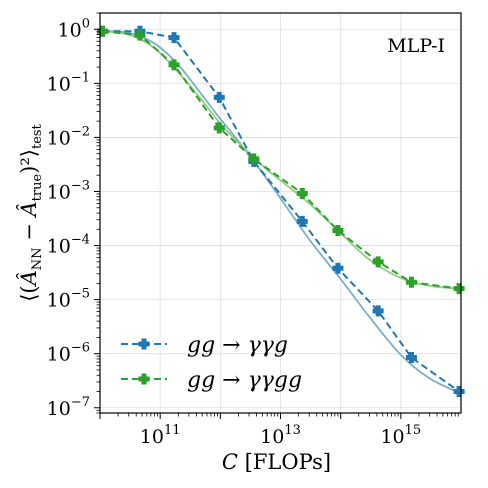 This screenshot has height=488, width=488. What do you see at coordinates (68, 190) in the screenshot?
I see `y-tick-label: 10⁻³` at bounding box center [68, 190].